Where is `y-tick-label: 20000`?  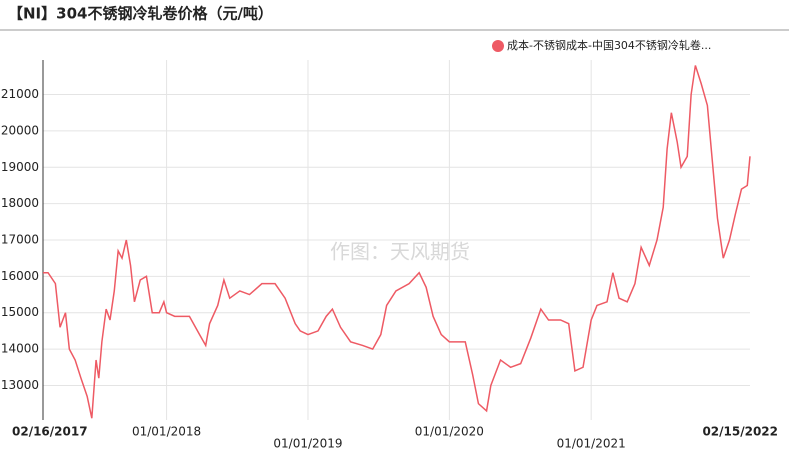
y-tick-label: 20000 is located at coordinates (20, 130).